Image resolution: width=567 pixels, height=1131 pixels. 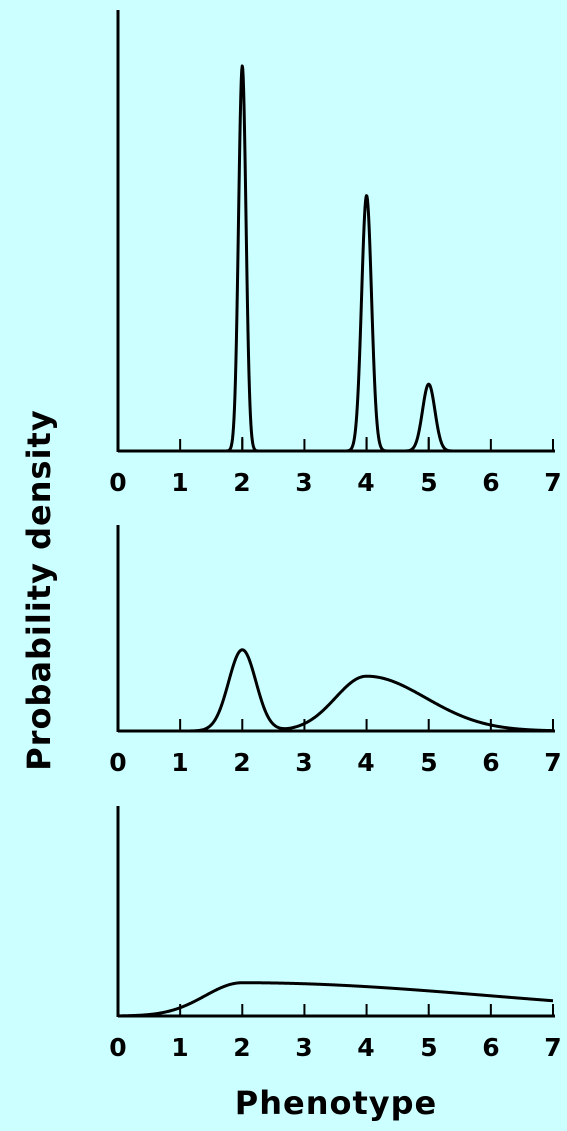 I want to click on panel-middle-tick-label: 0, so click(x=117, y=762).